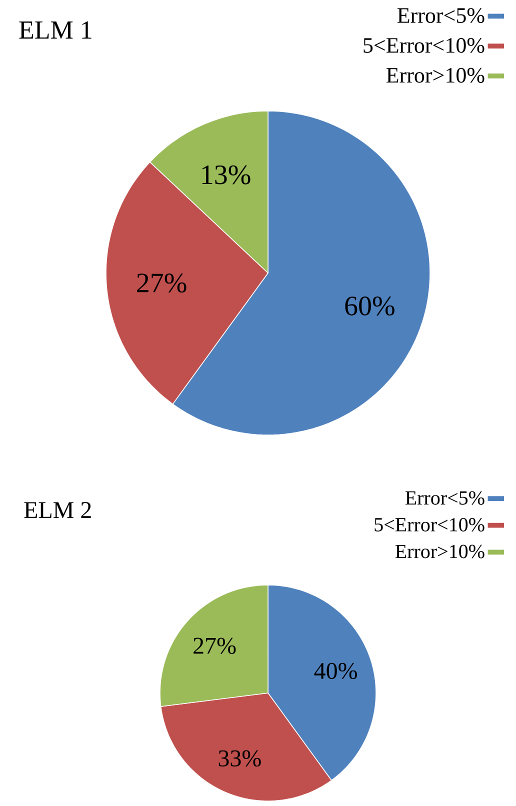 This screenshot has height=806, width=516. What do you see at coordinates (226, 174) in the screenshot?
I see `data-label: 13%` at bounding box center [226, 174].